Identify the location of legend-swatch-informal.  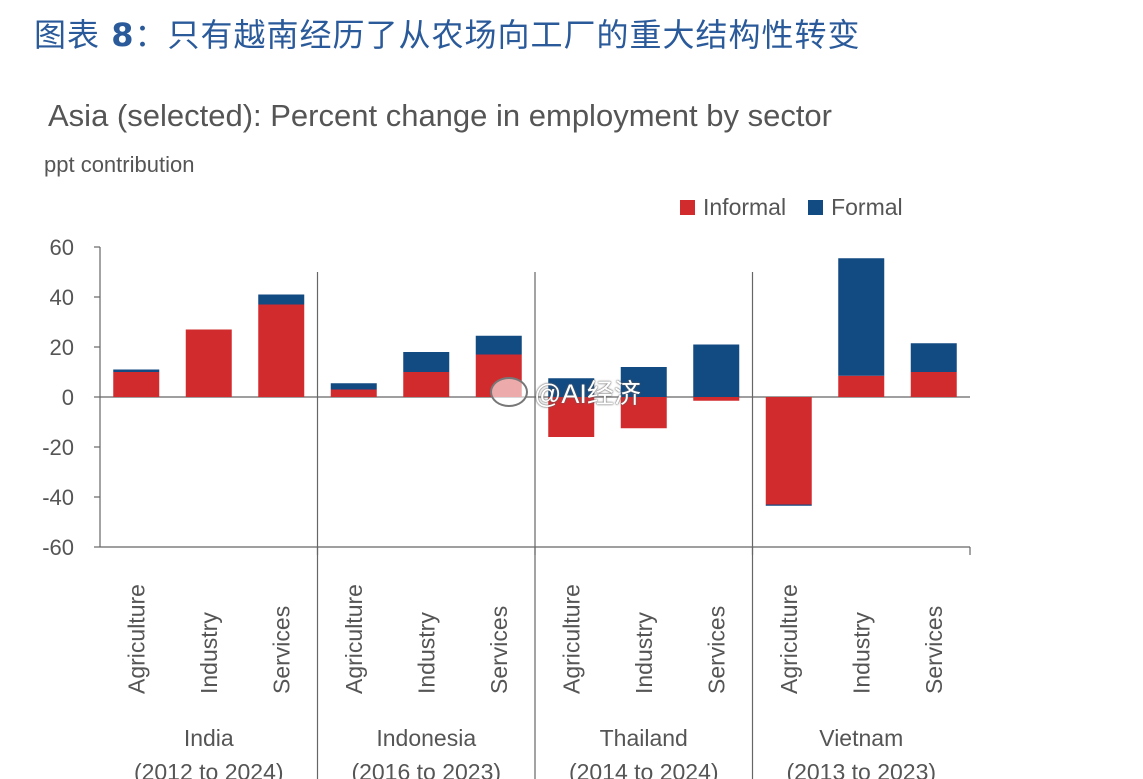
(687, 207).